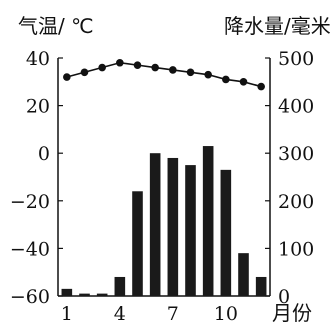 This screenshot has width=336, height=326. I want to click on temperature-tick-label: 0, so click(44, 154).